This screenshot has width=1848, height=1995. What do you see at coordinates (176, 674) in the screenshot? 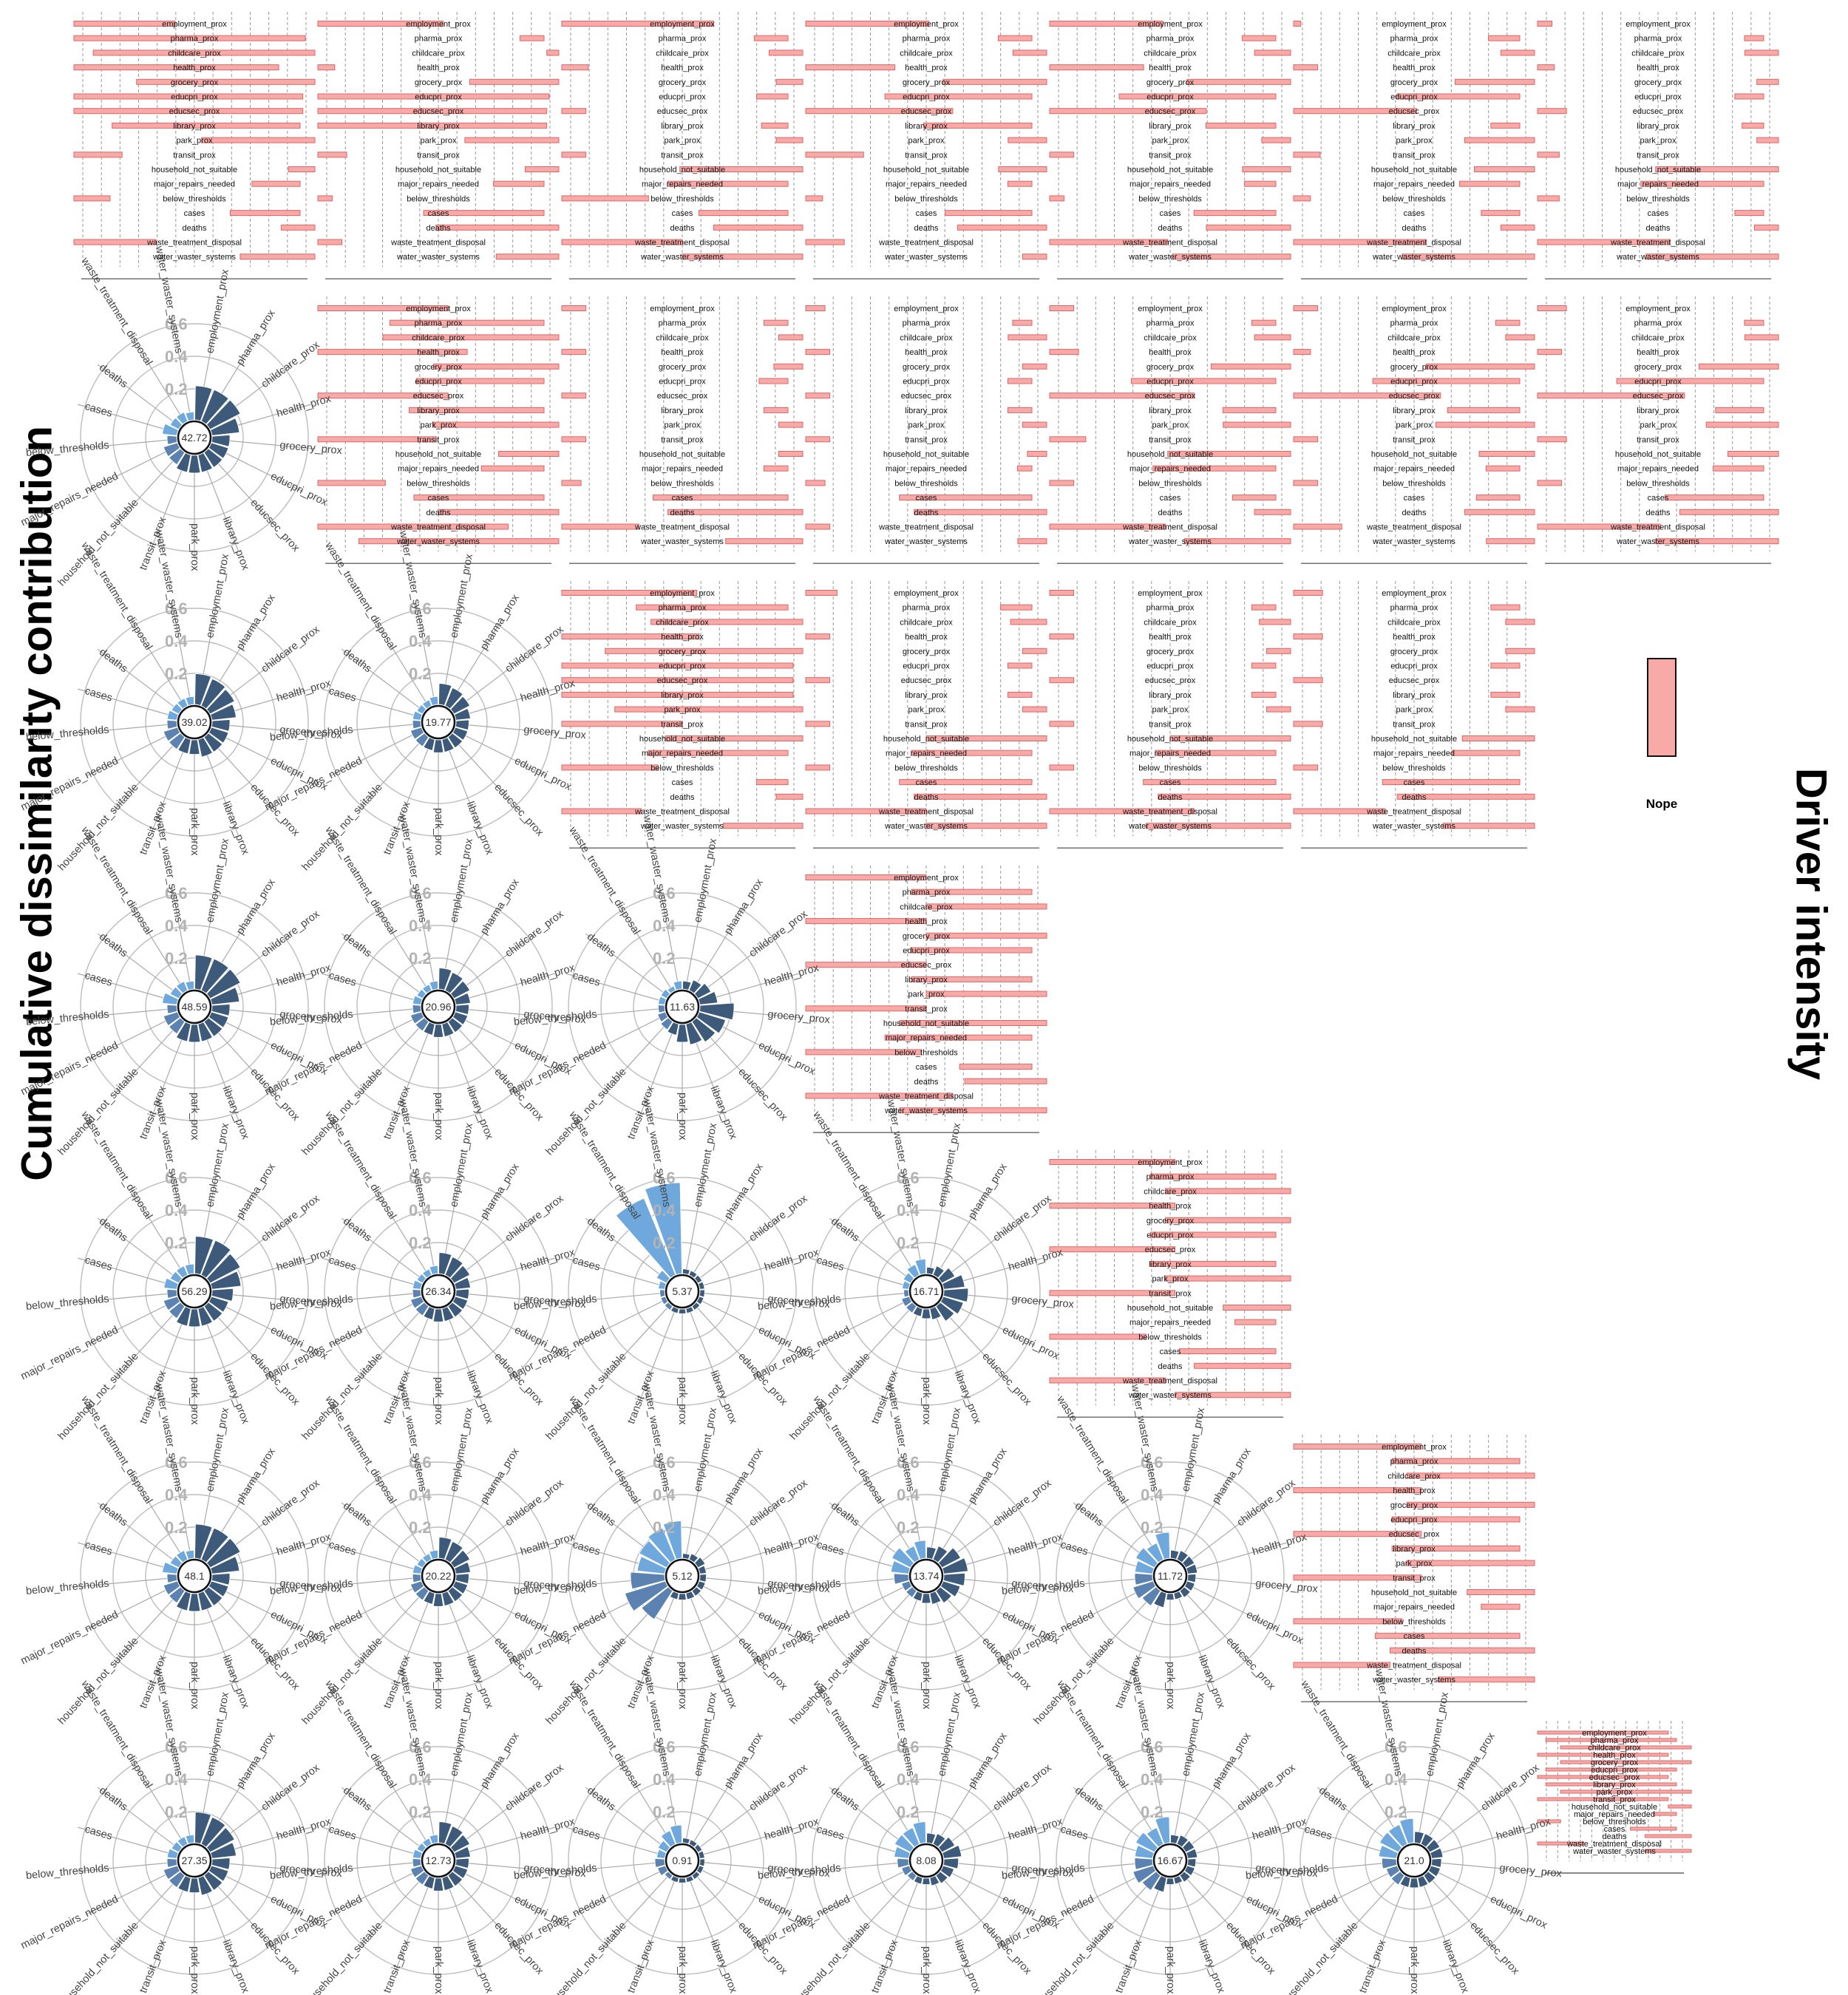
I see `polar-radial-tick: 0.2` at bounding box center [176, 674].